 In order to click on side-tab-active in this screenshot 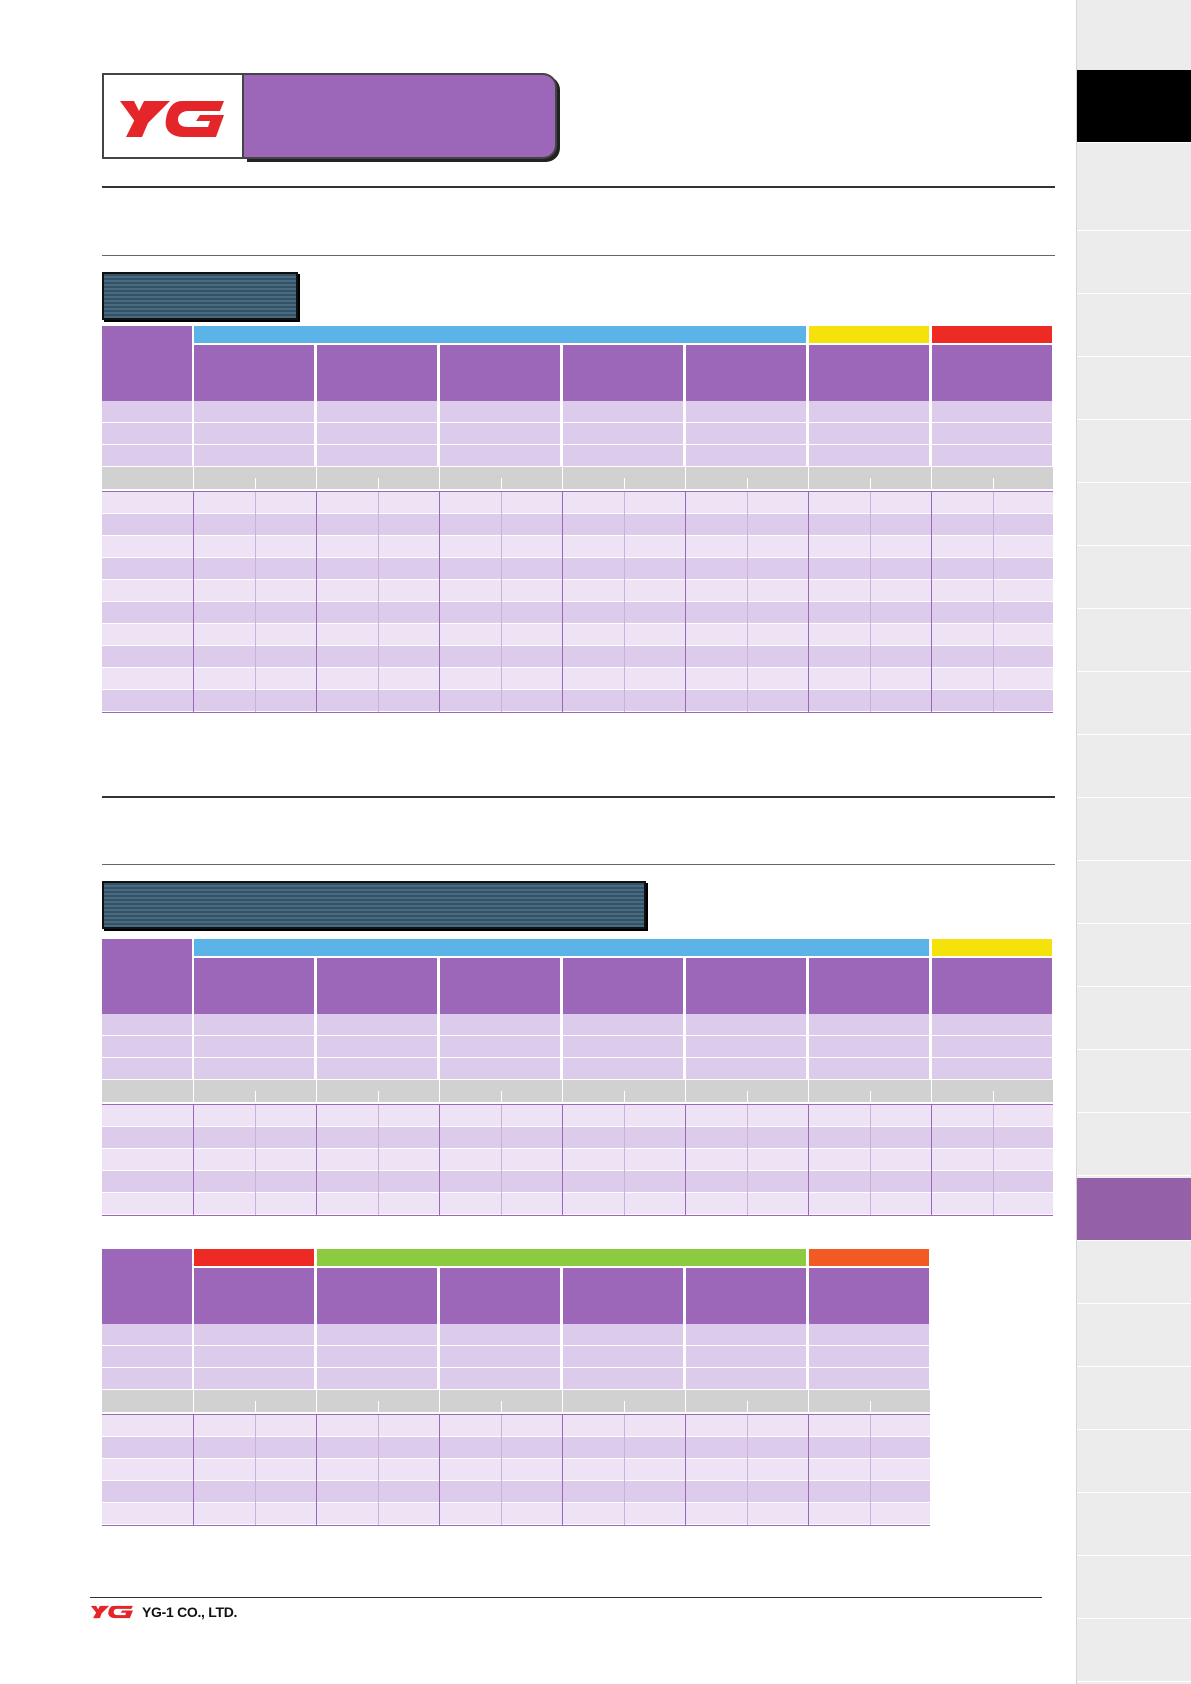, I will do `click(1134, 1209)`.